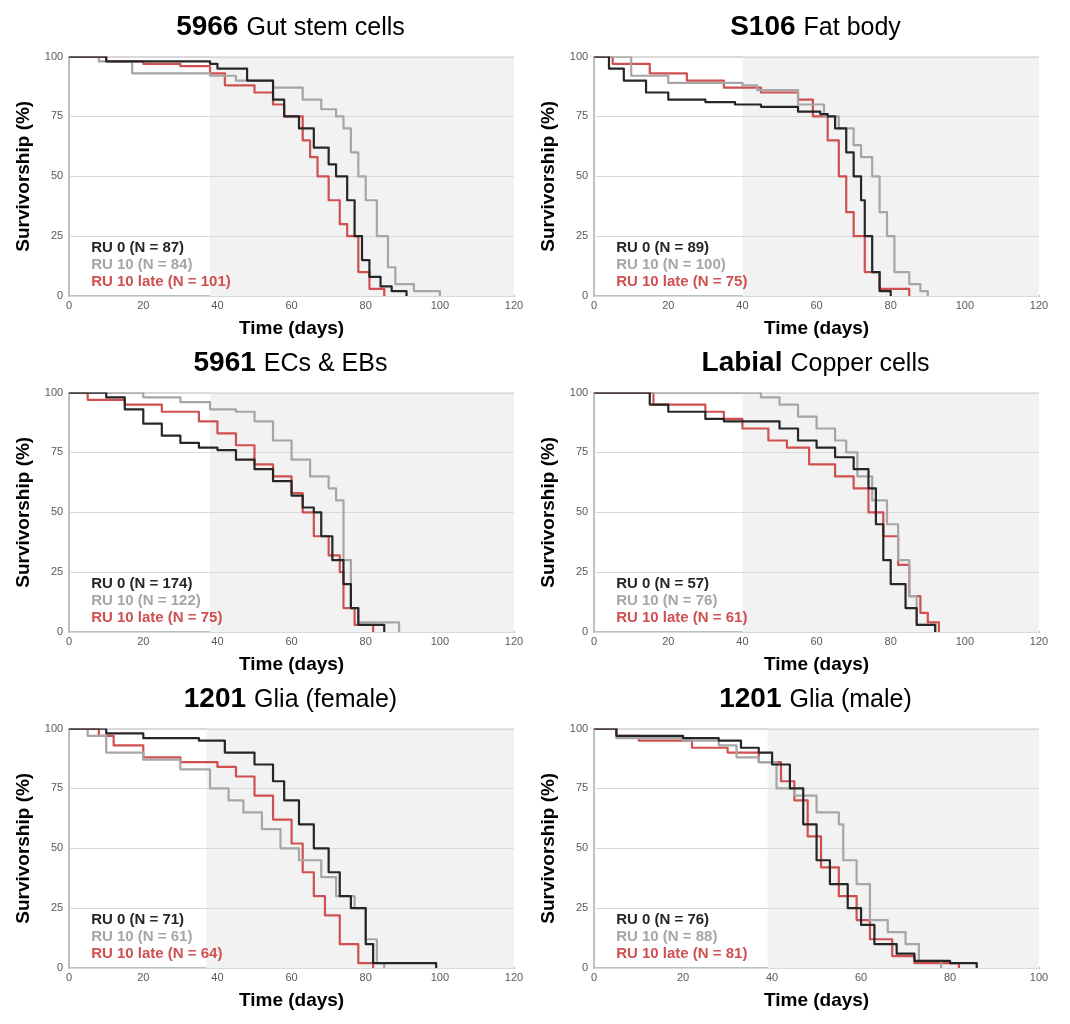  I want to click on text: RU 10 late (N = 61), so click(682, 617).